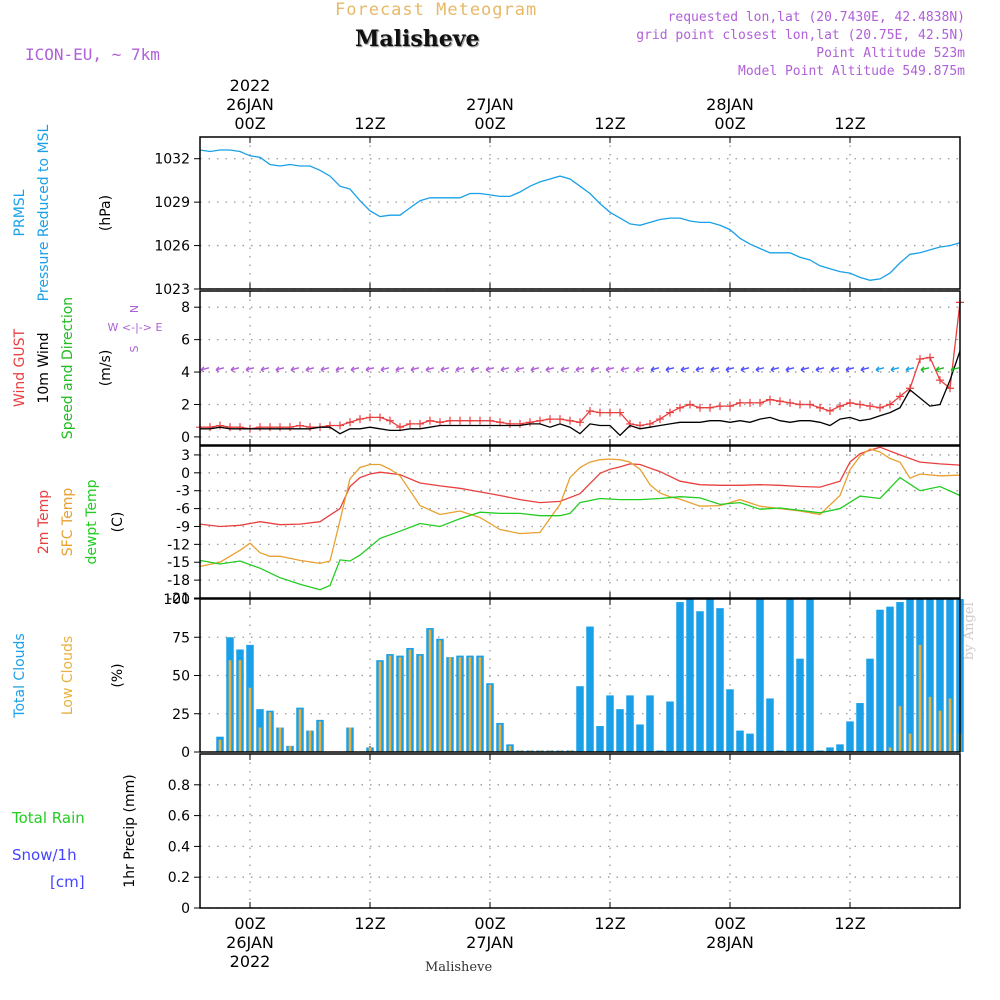 This screenshot has width=1000, height=1000. What do you see at coordinates (250, 85) in the screenshot?
I see `top-time-label: 2022` at bounding box center [250, 85].